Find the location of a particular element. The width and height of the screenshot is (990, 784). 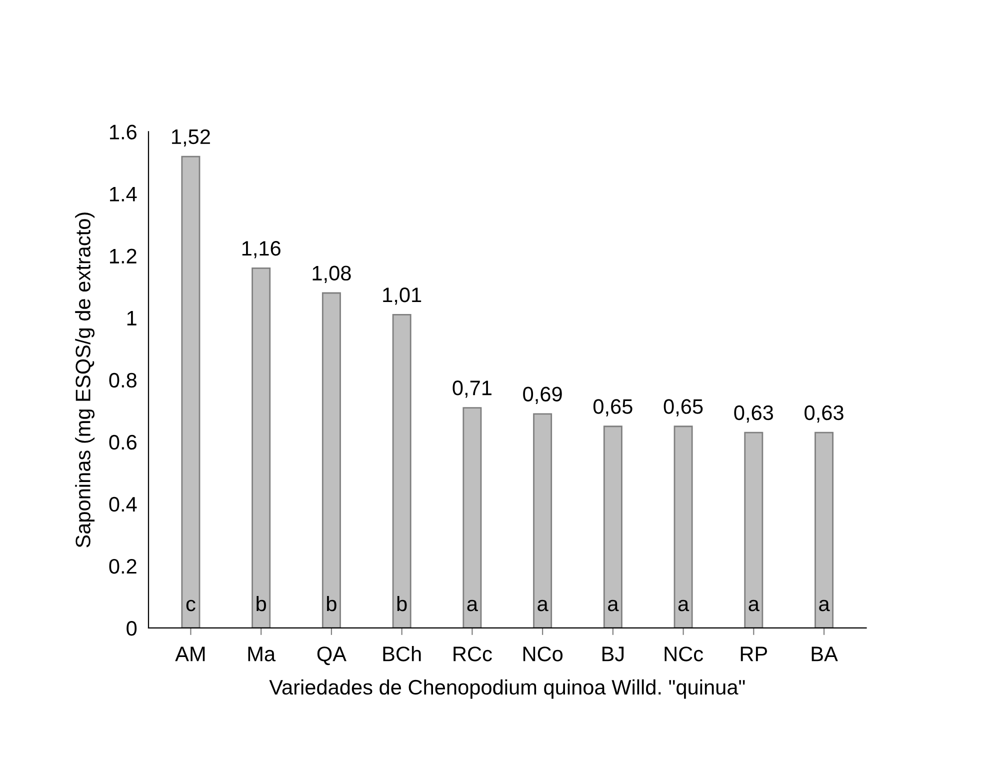

y-tick-label: 1.6 is located at coordinates (123, 132).